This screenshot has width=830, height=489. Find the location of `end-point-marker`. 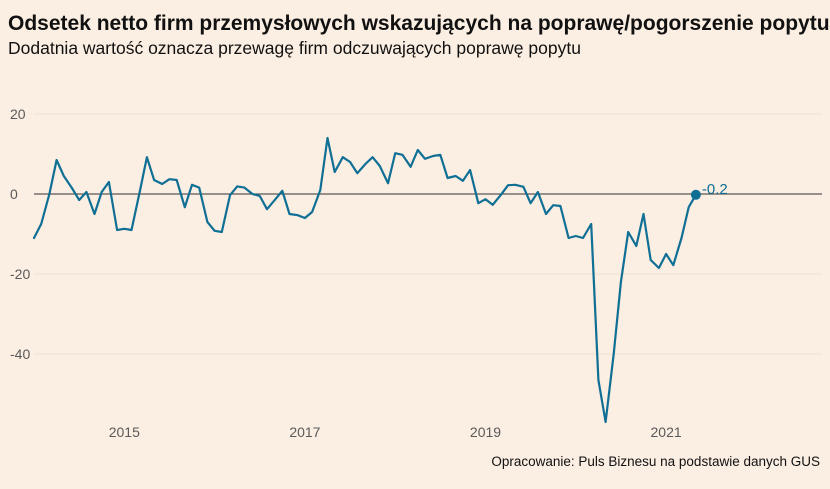

end-point-marker is located at coordinates (695, 194).